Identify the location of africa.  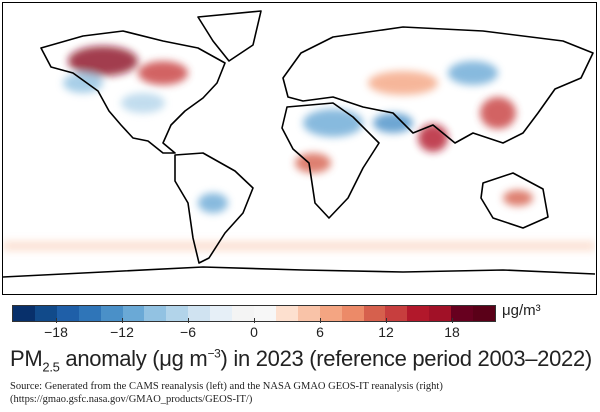
(330, 160).